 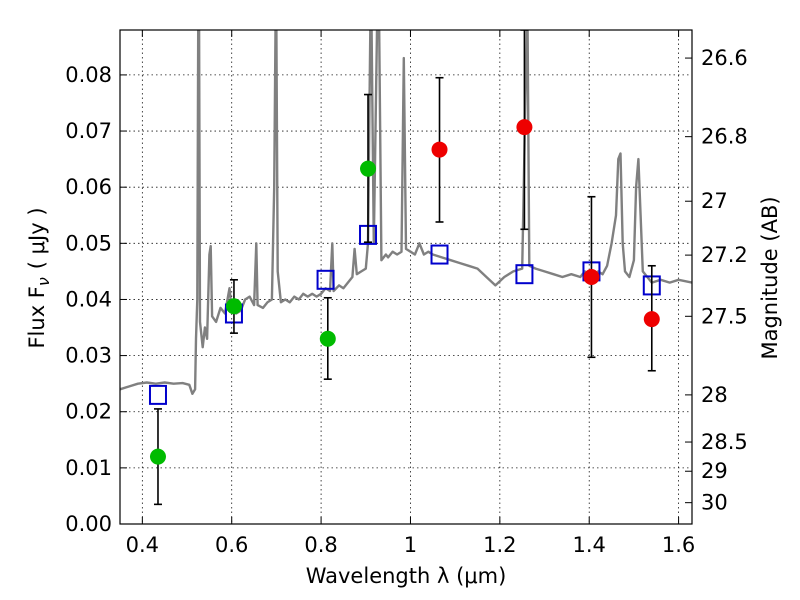 I want to click on right-tick-label: 29, so click(x=714, y=471).